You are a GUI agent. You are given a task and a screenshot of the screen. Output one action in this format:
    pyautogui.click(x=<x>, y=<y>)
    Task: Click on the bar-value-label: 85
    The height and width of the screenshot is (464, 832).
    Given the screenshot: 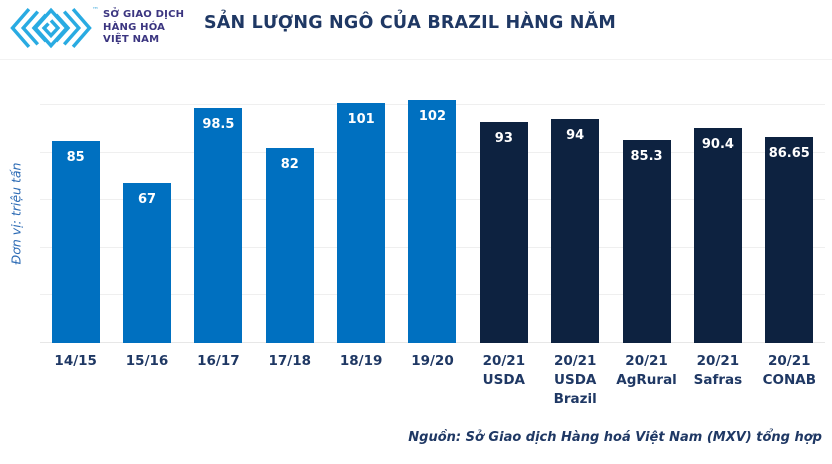 What is the action you would take?
    pyautogui.click(x=75, y=157)
    